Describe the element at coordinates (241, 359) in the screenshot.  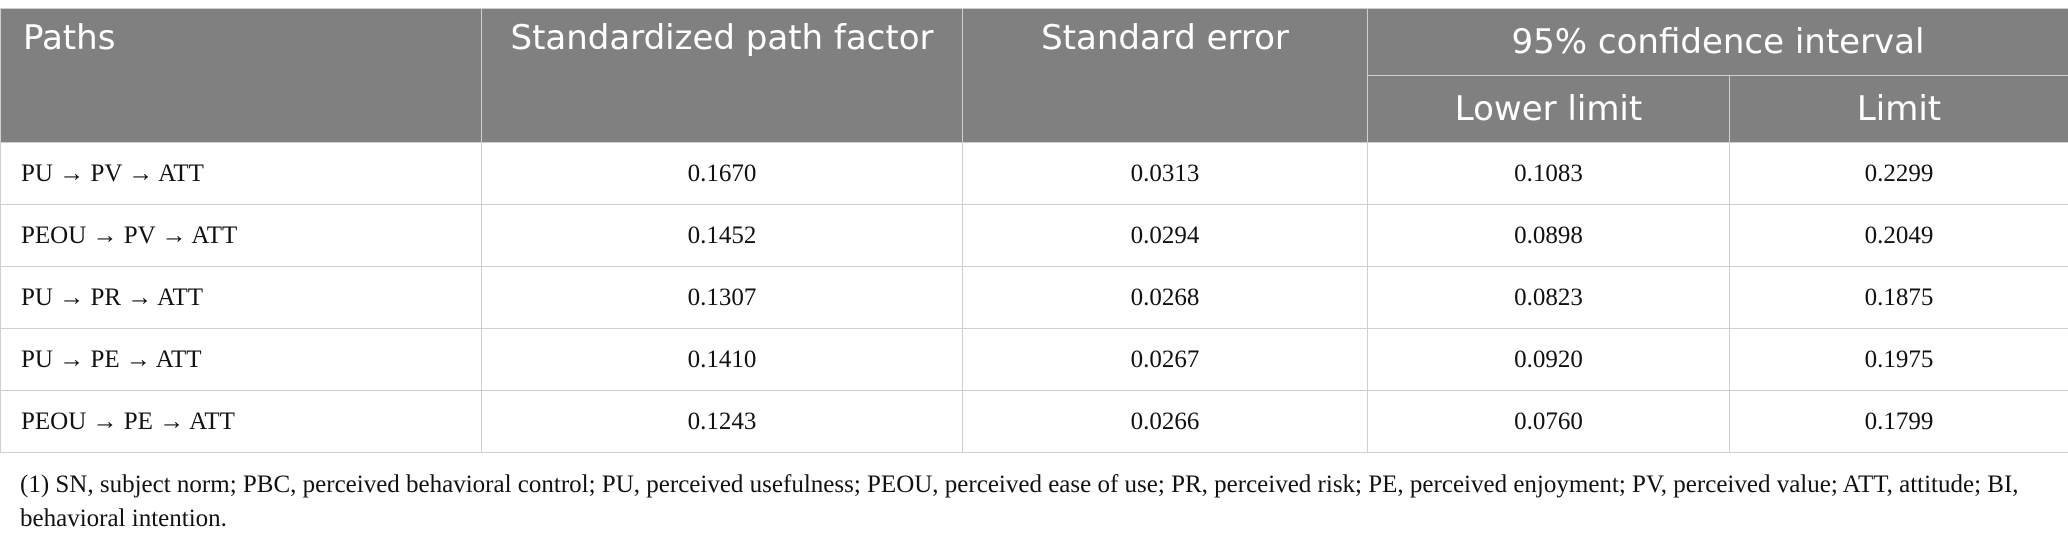
I see `cell-path: PU → PE → ATT` at that location.